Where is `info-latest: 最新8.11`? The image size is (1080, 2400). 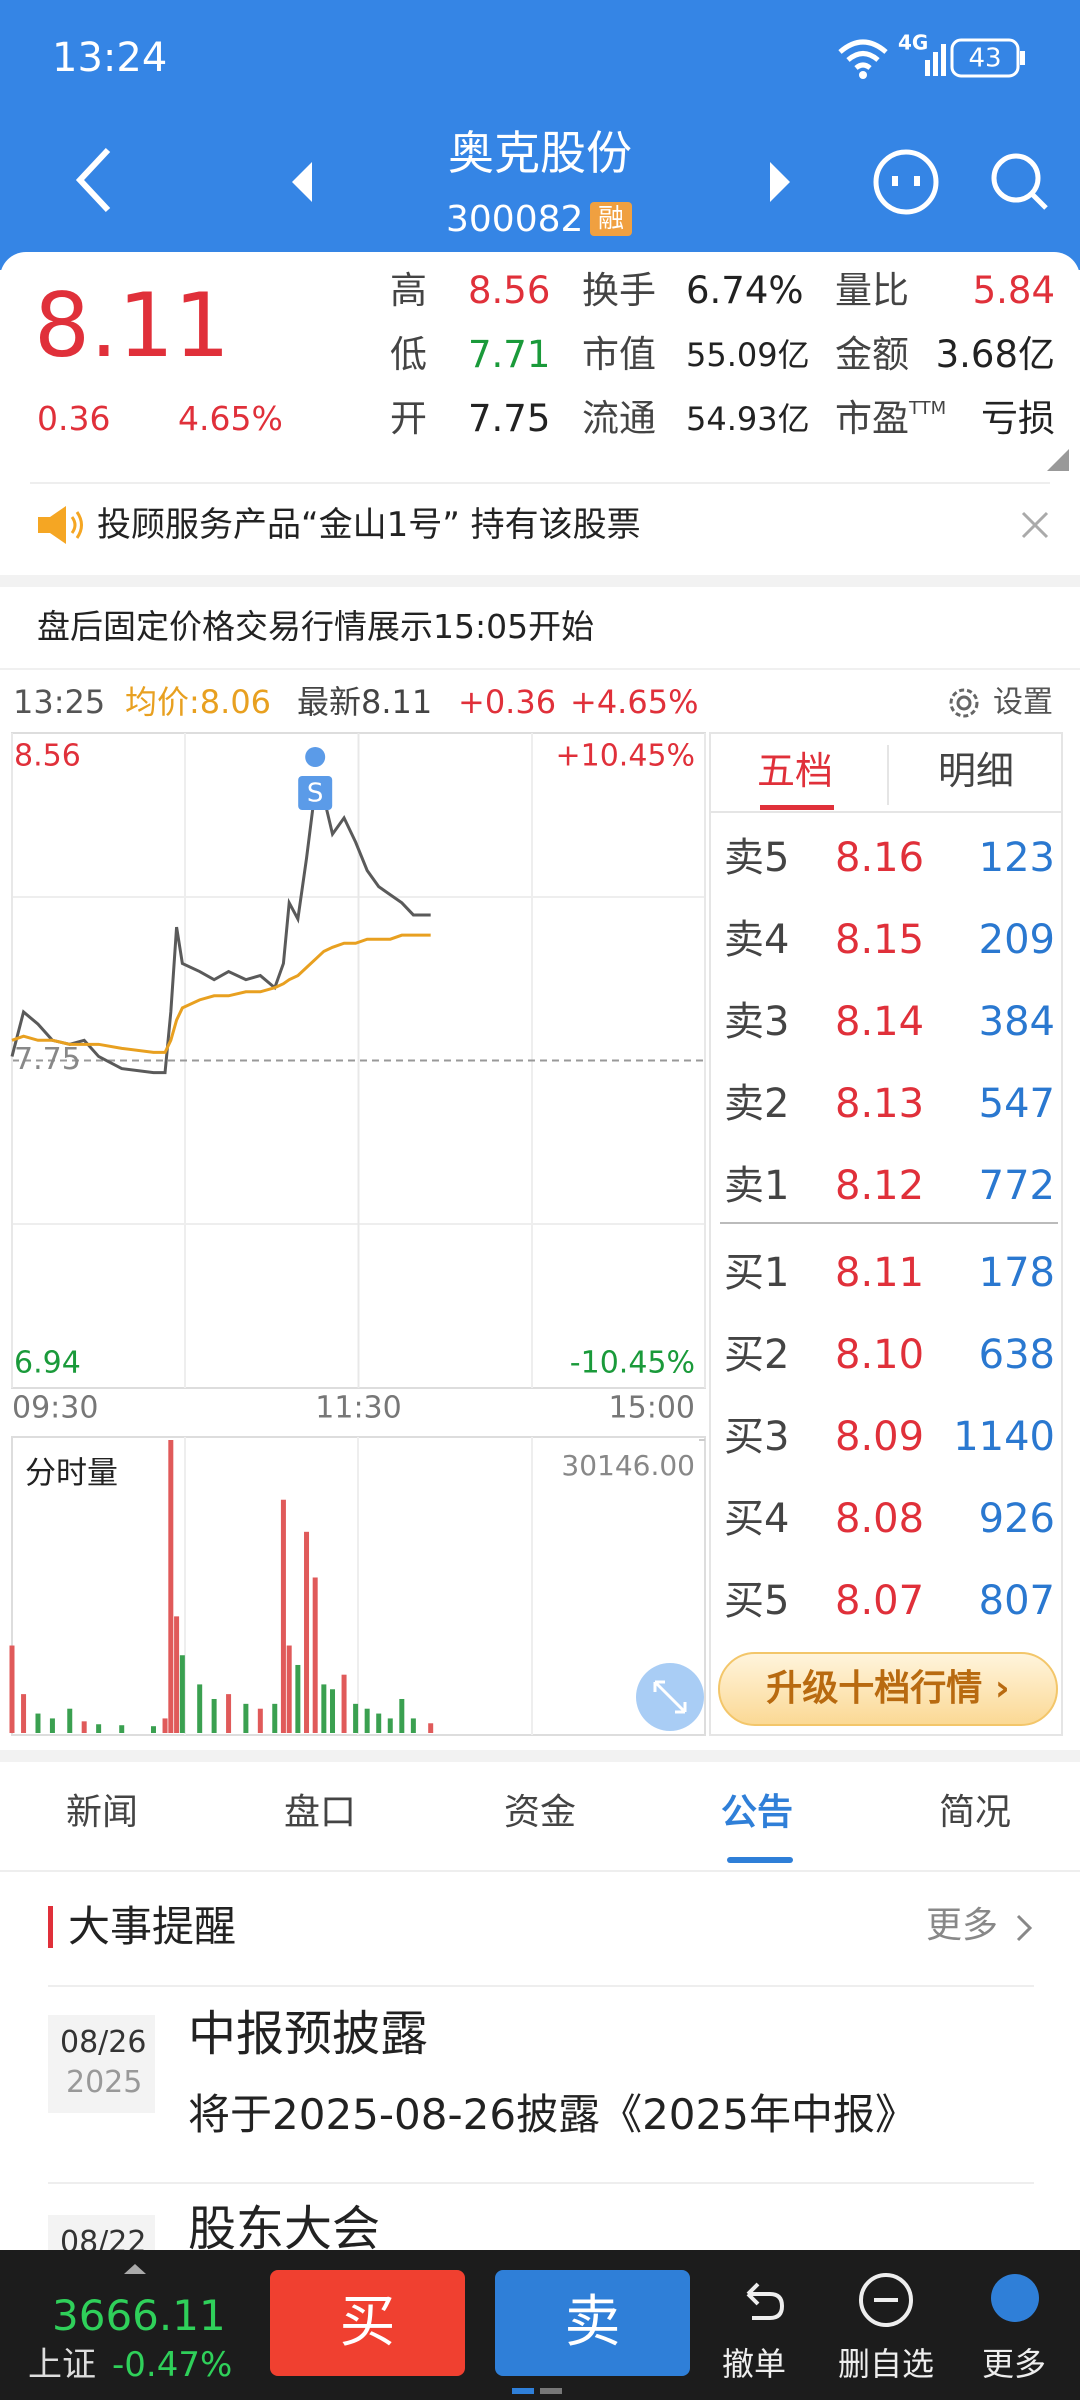 info-latest: 最新8.11 is located at coordinates (365, 702).